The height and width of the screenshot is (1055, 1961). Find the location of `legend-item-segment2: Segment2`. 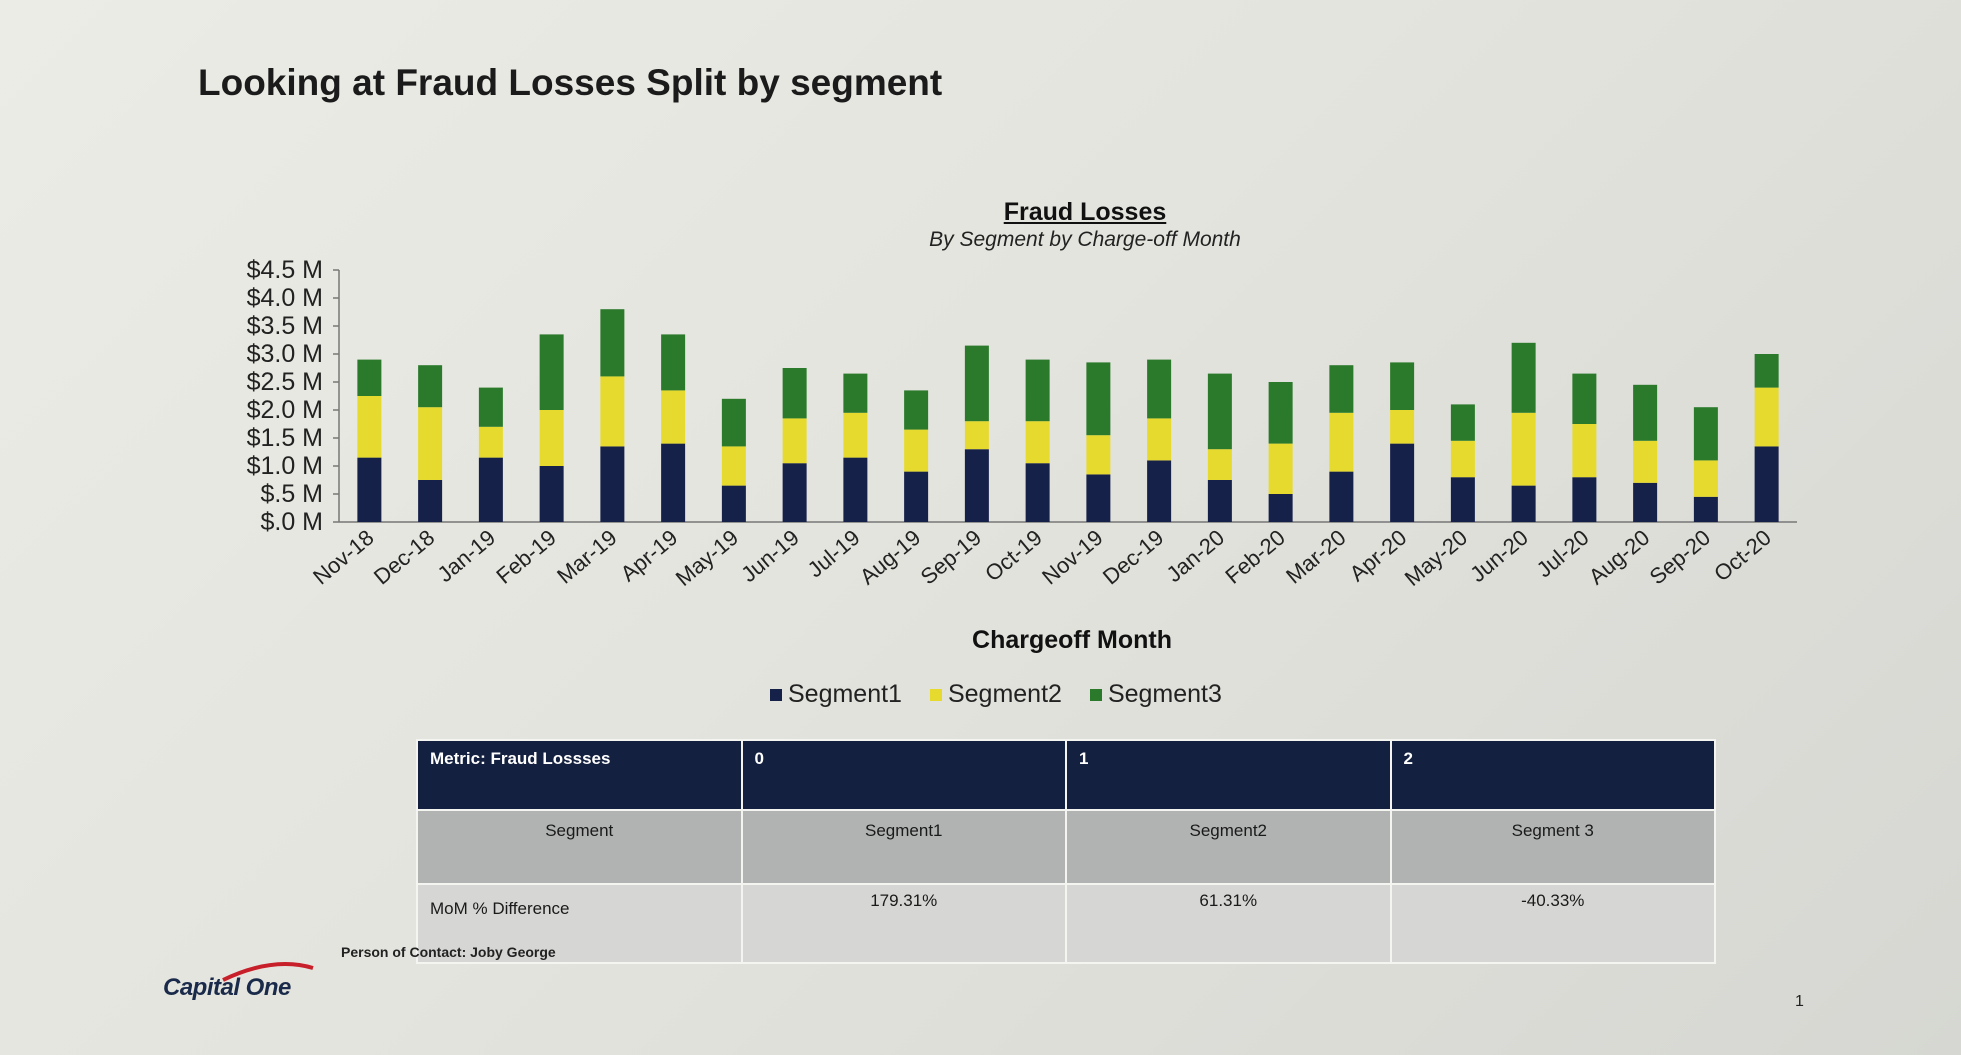

legend-item-segment2: Segment2 is located at coordinates (995, 694).